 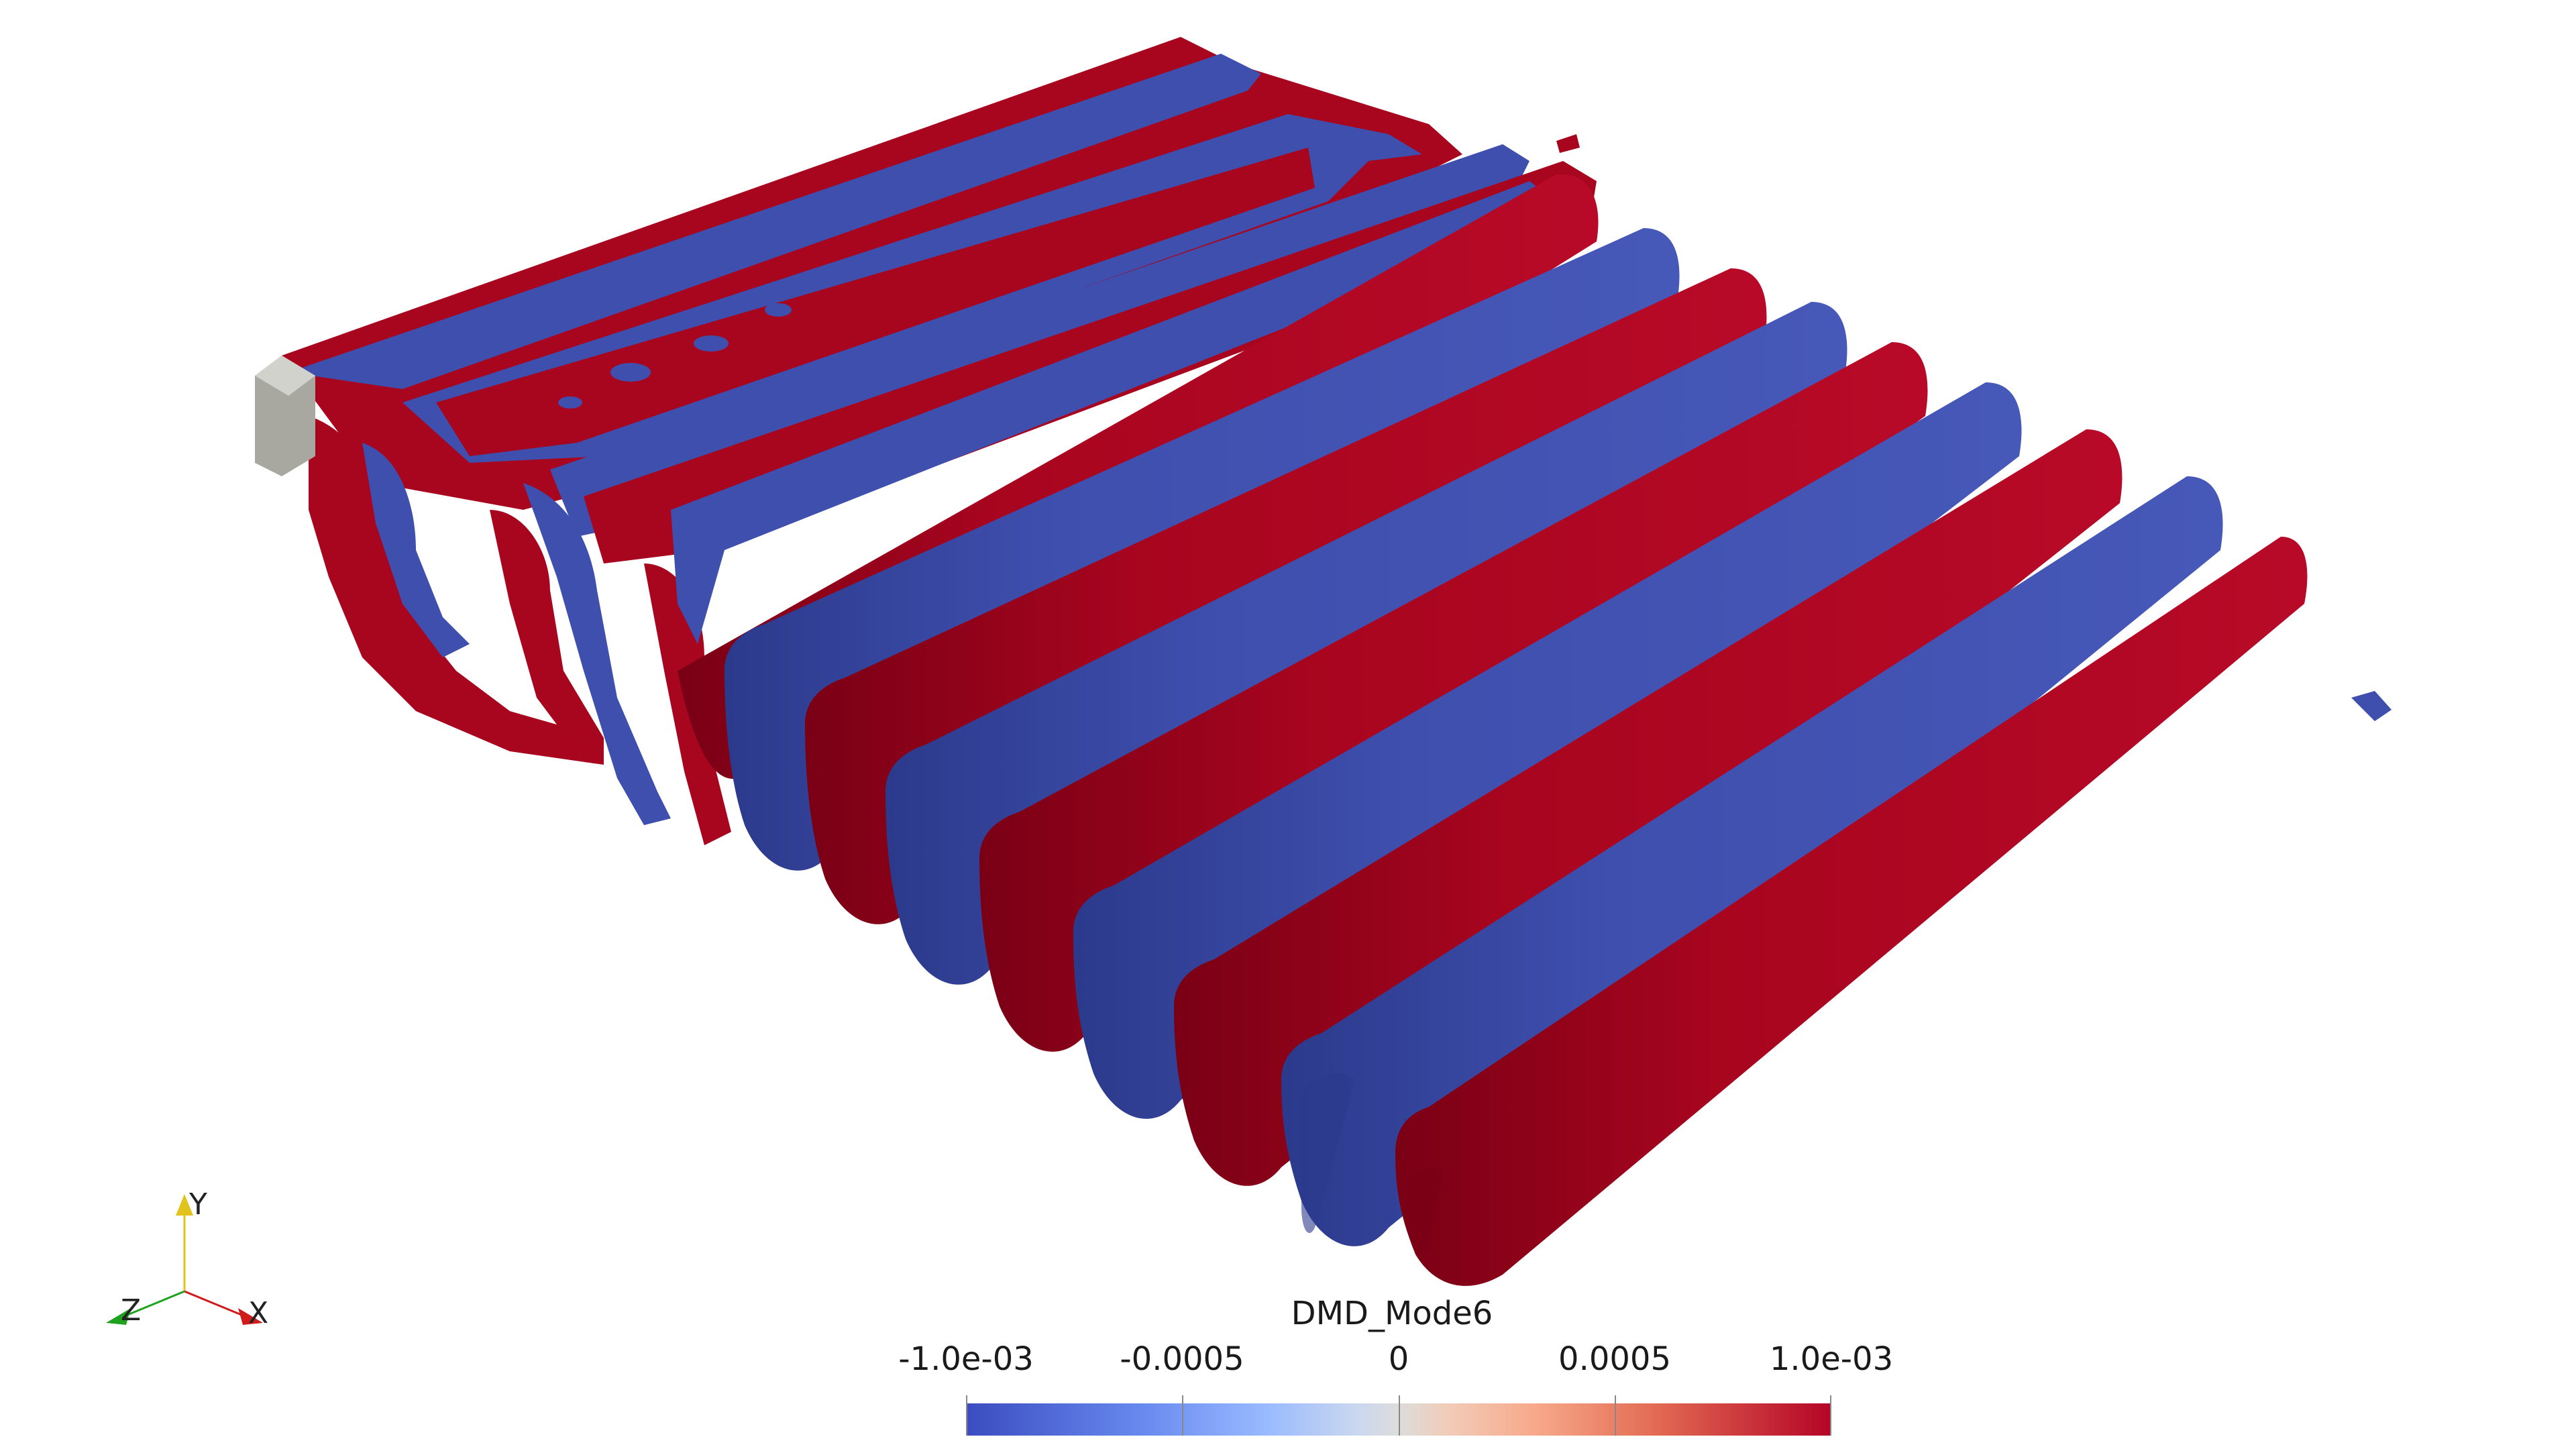 I want to click on isolated-blue-blob, so click(x=2371, y=706).